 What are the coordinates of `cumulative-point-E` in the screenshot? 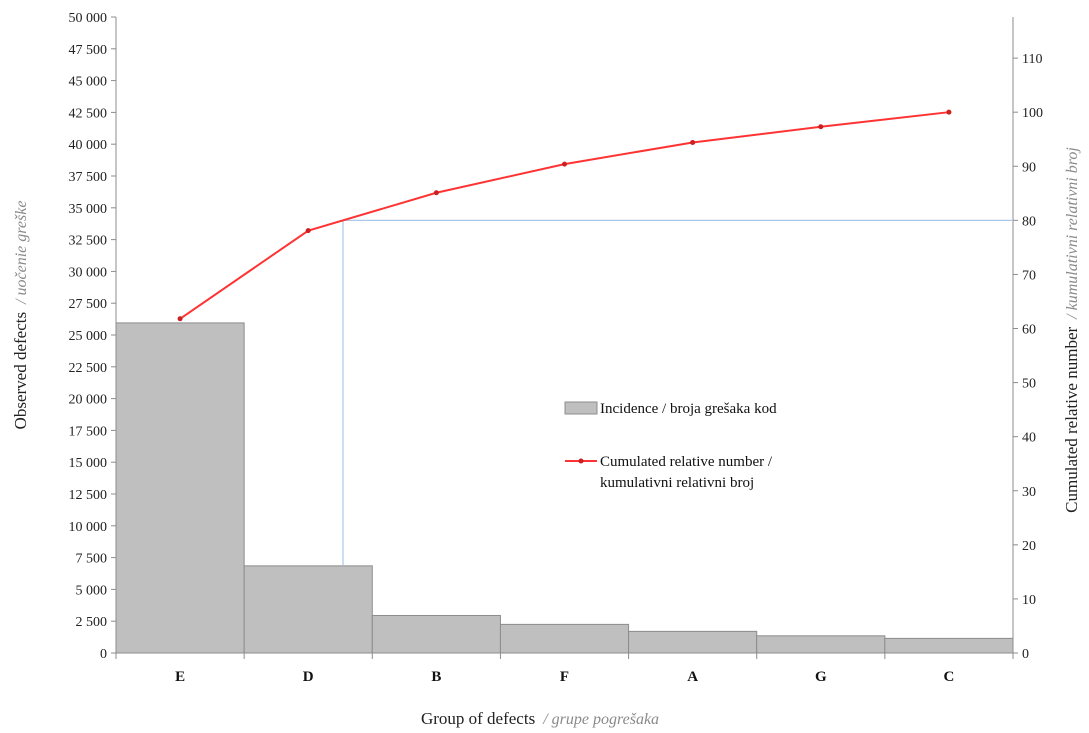 It's located at (180, 319).